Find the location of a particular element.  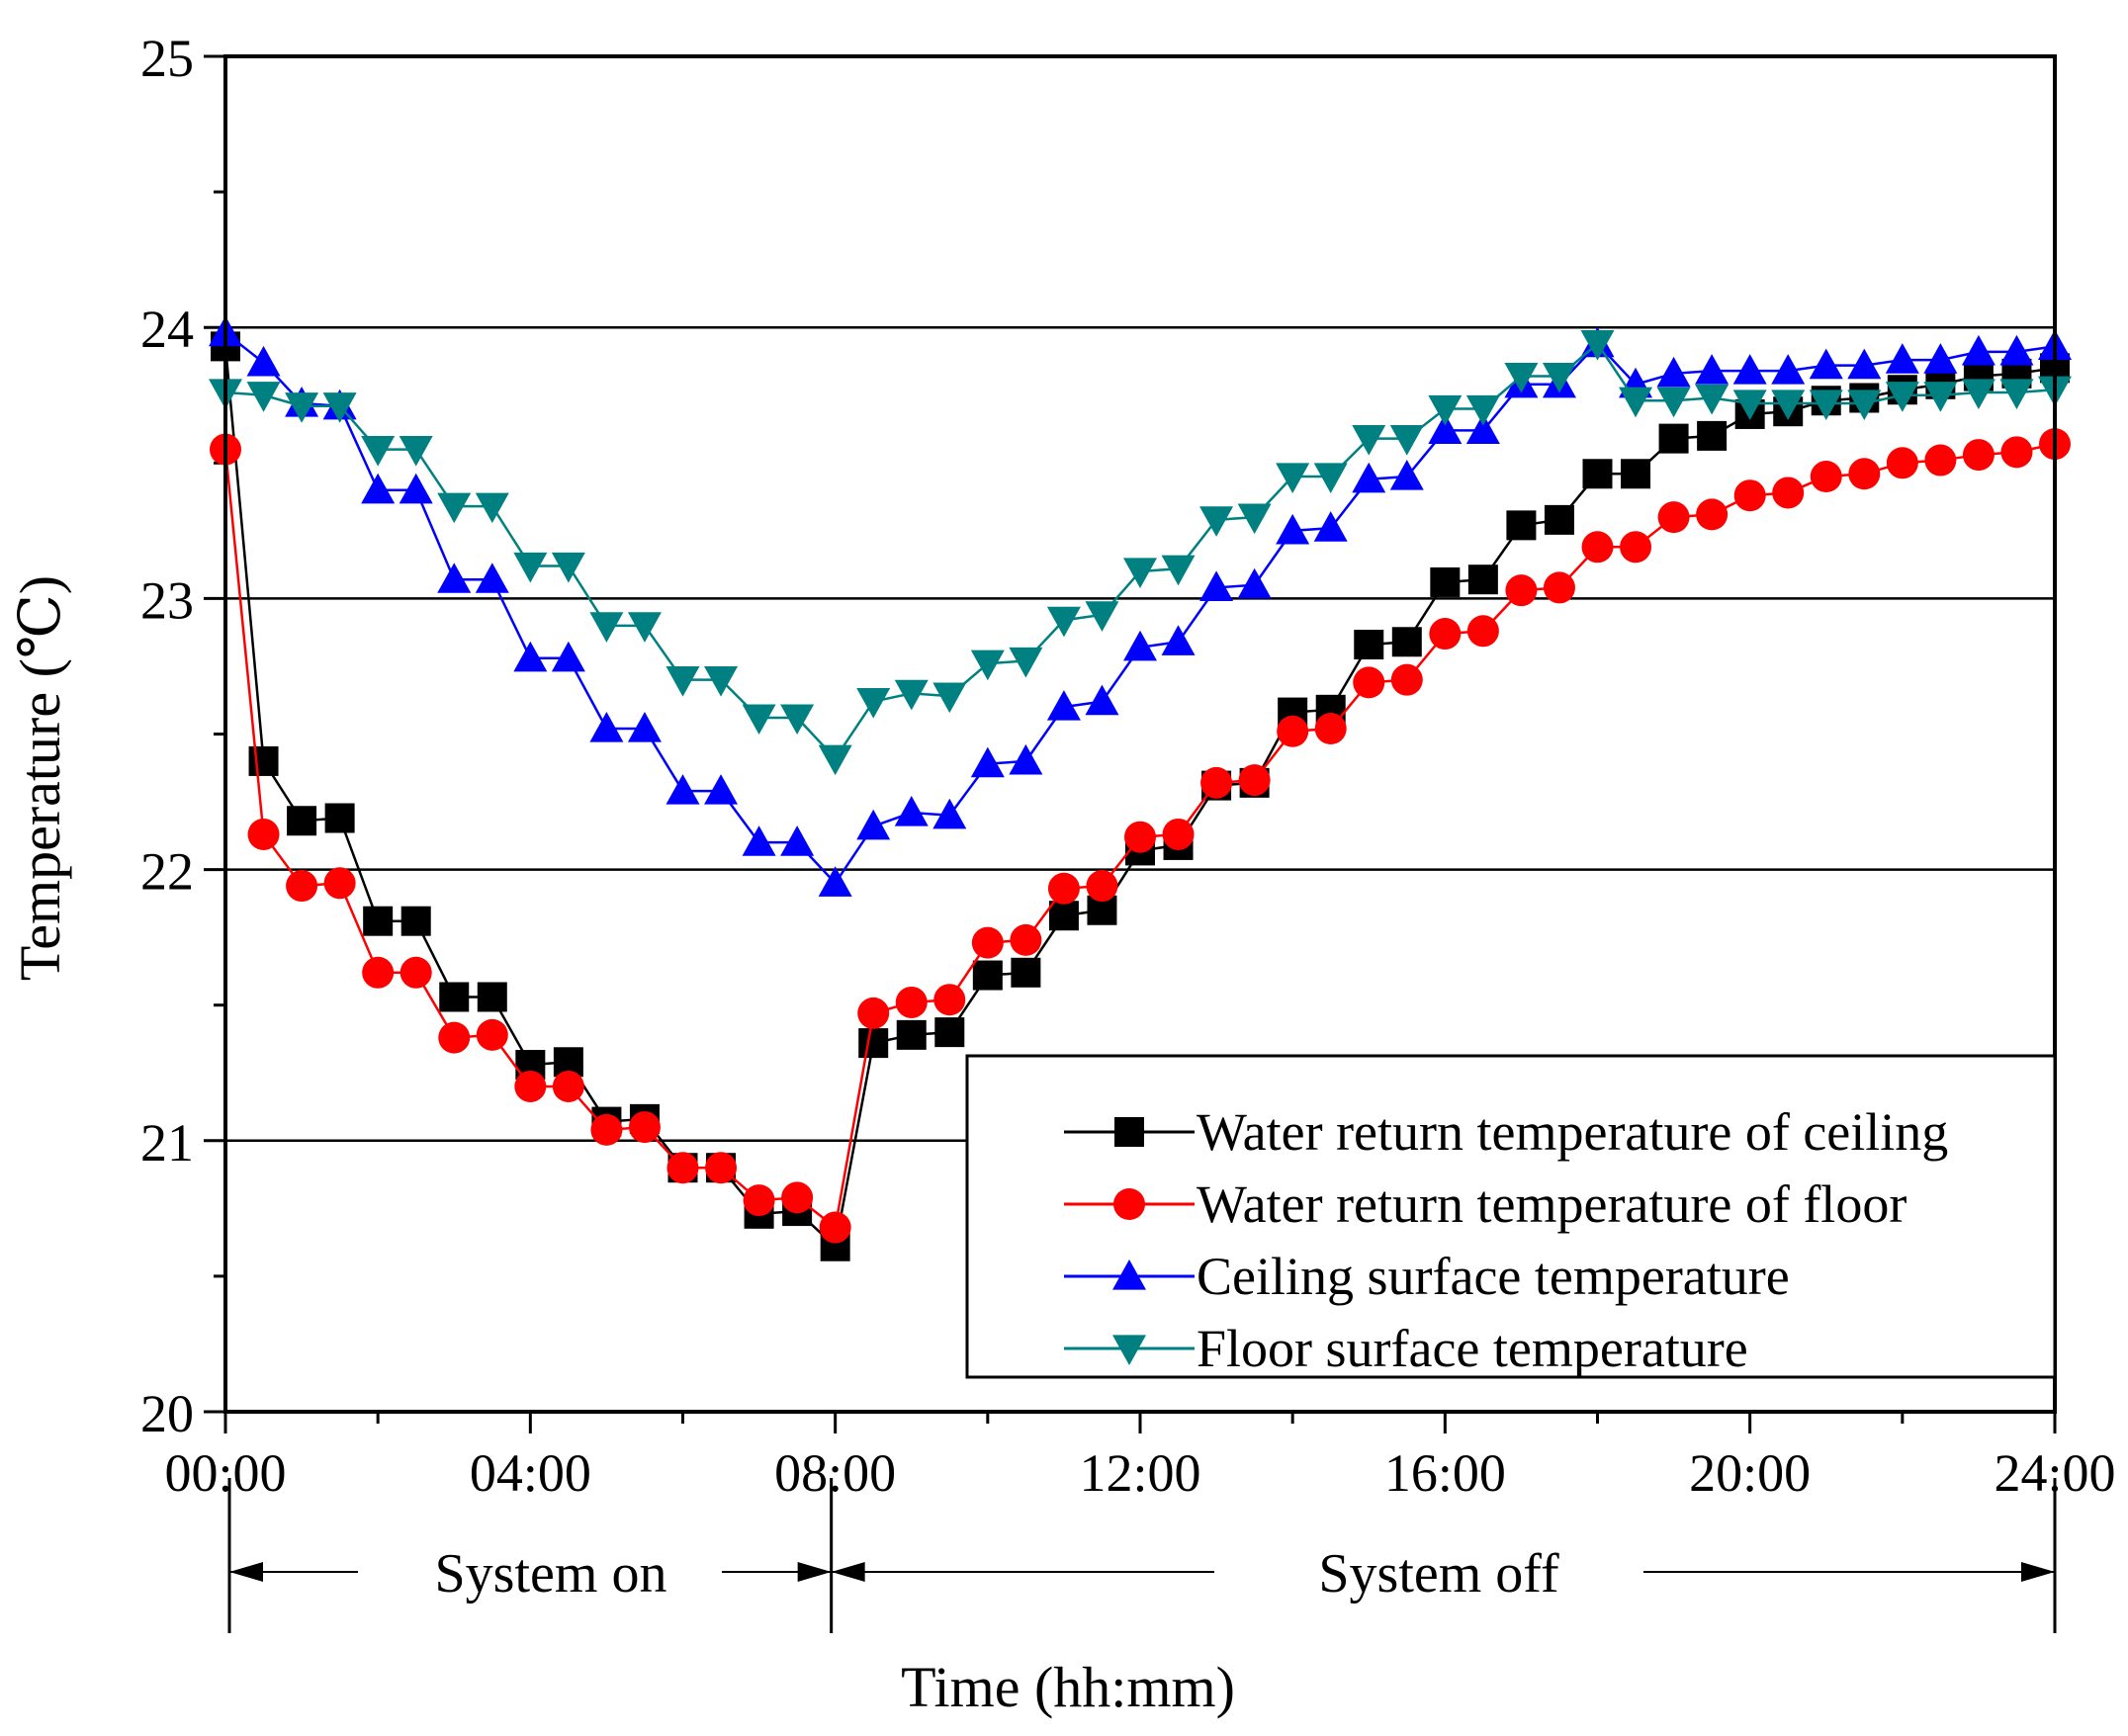

period-label: System off is located at coordinates (1438, 1574).